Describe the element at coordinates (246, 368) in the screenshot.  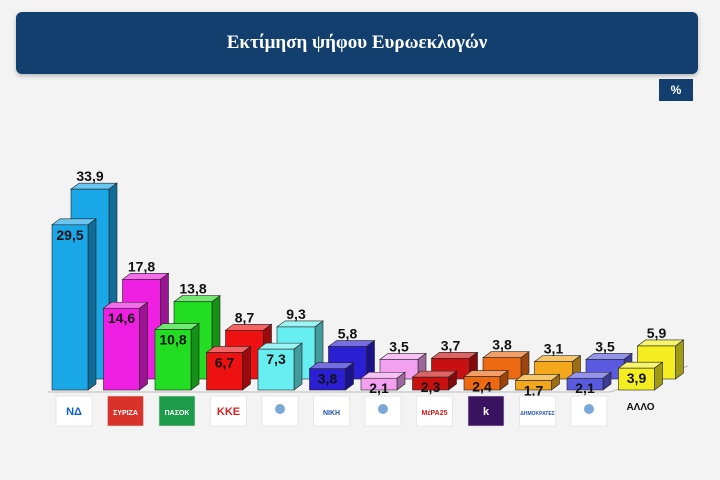
I see `bar-4-front-side` at that location.